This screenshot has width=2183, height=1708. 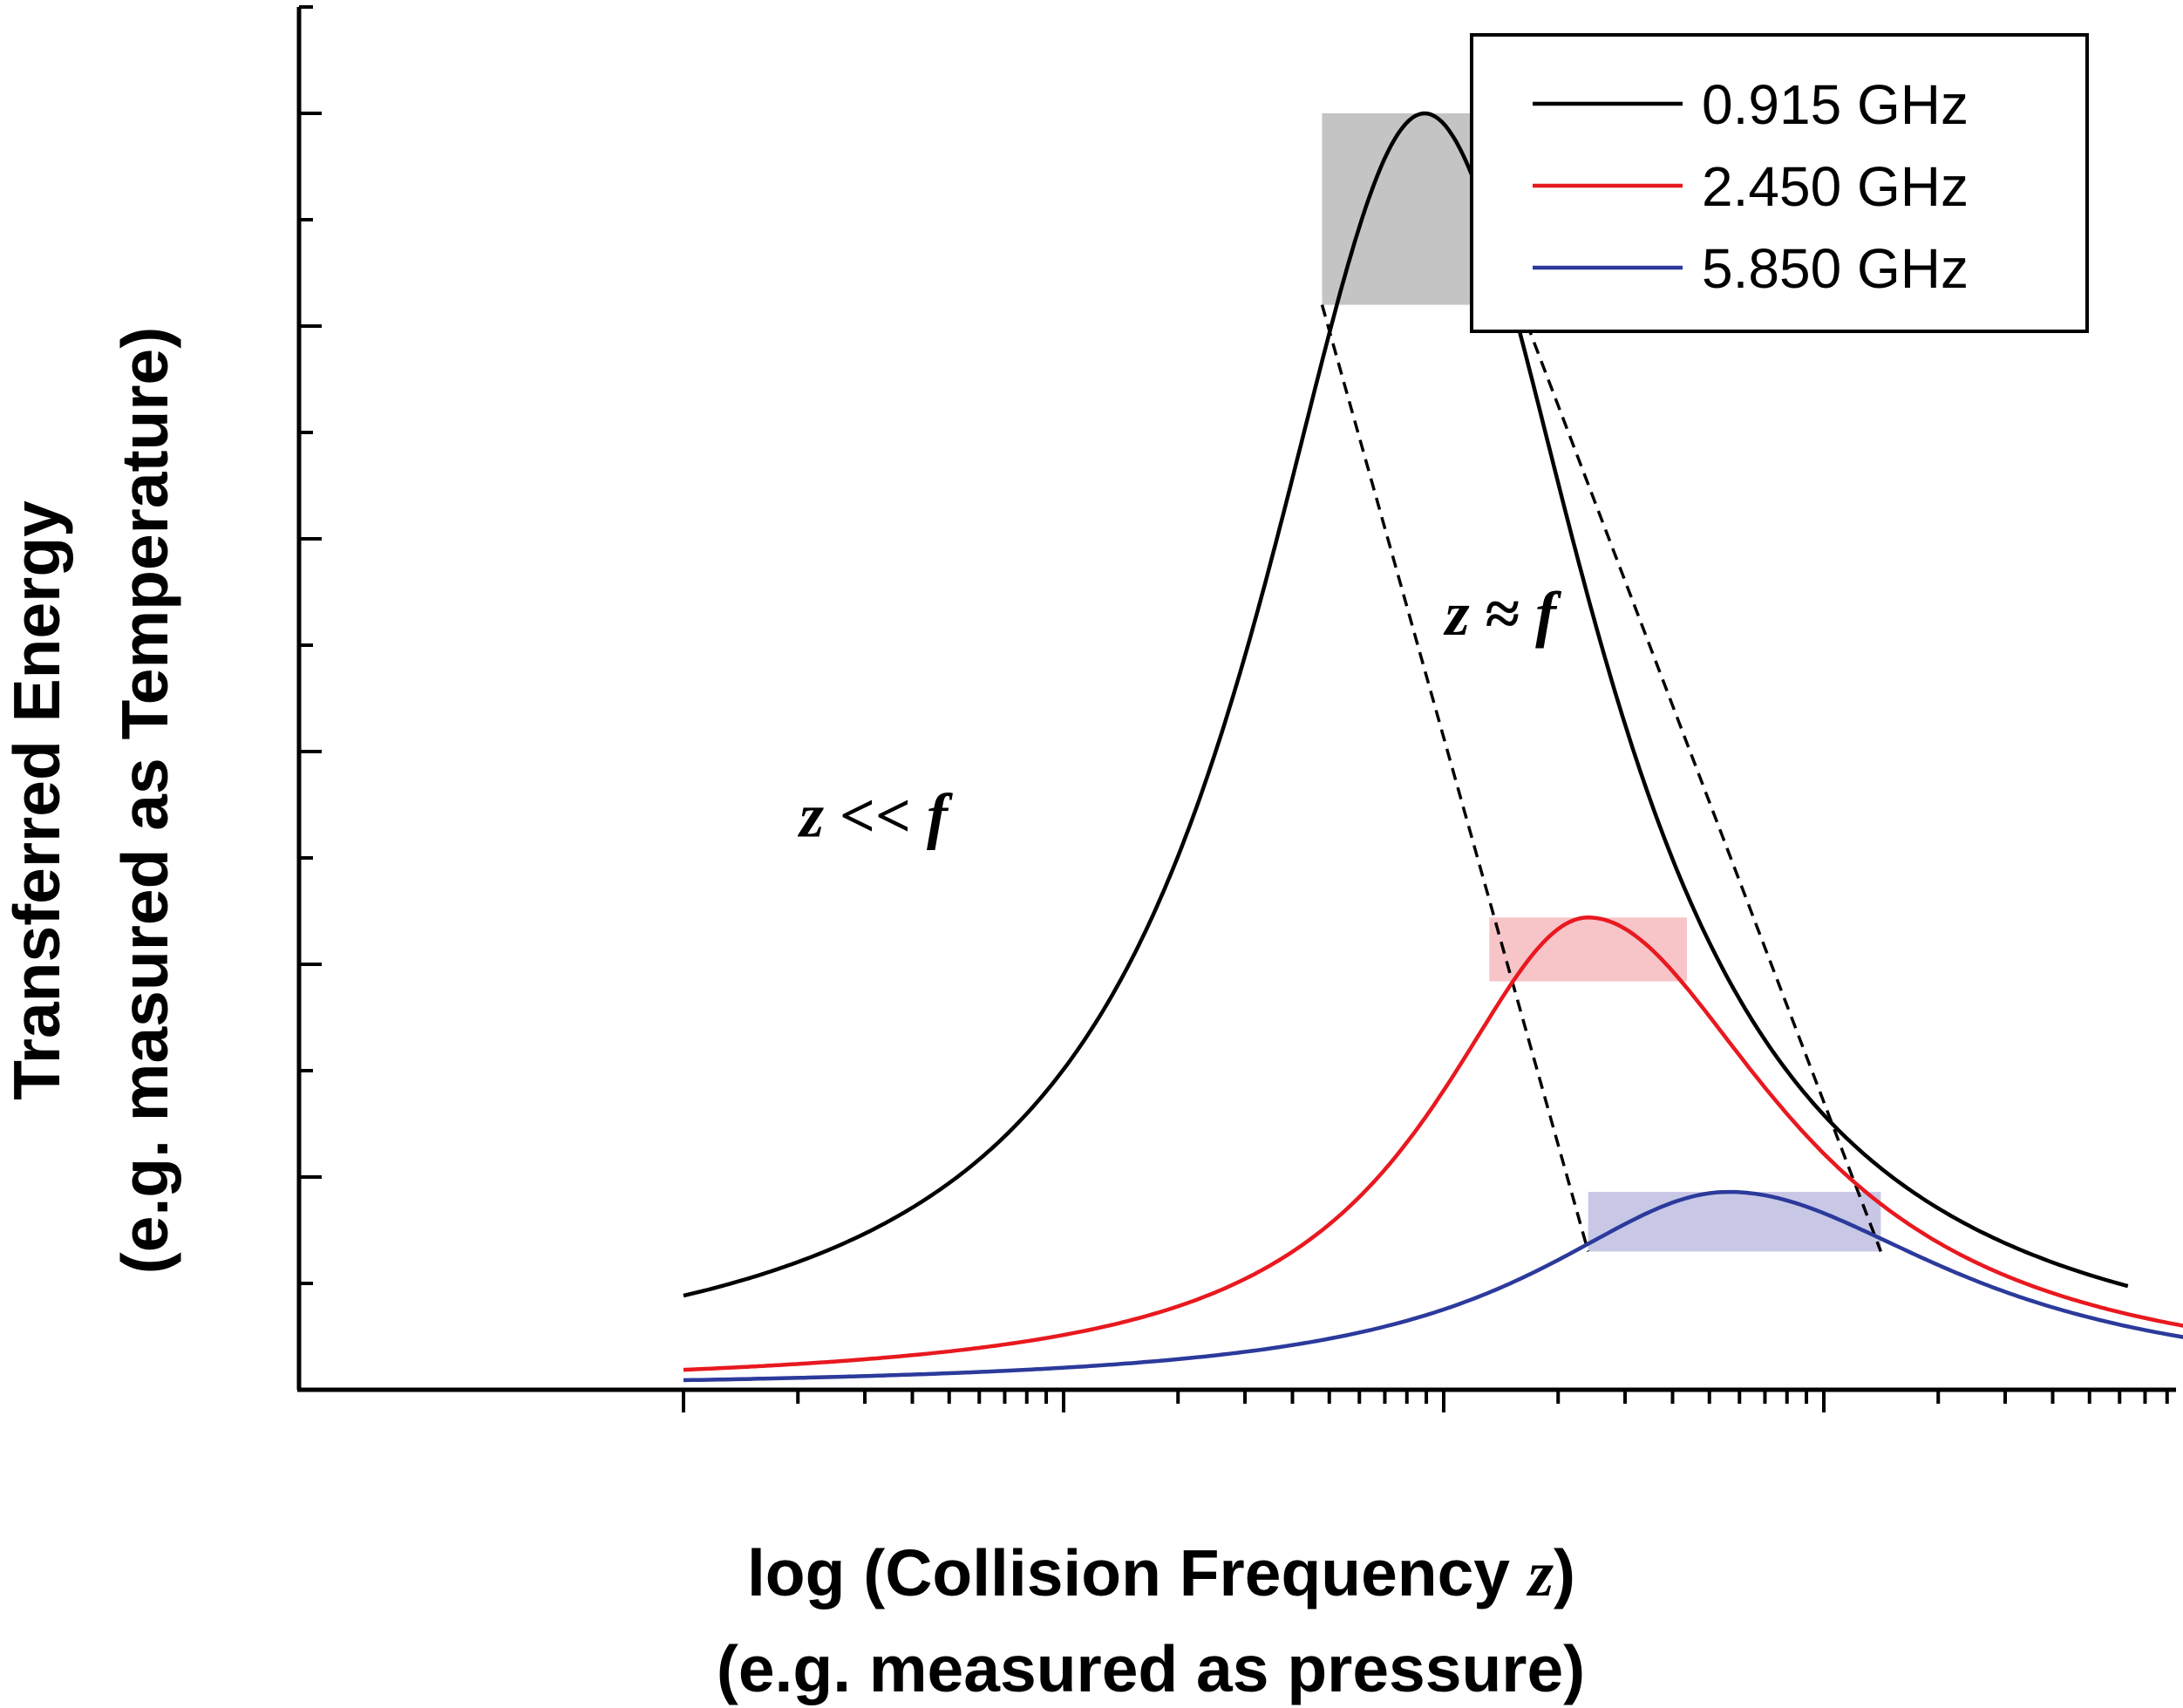 I want to click on x-axis-title-prefix: log (Collision Frequency, so click(x=1137, y=1573).